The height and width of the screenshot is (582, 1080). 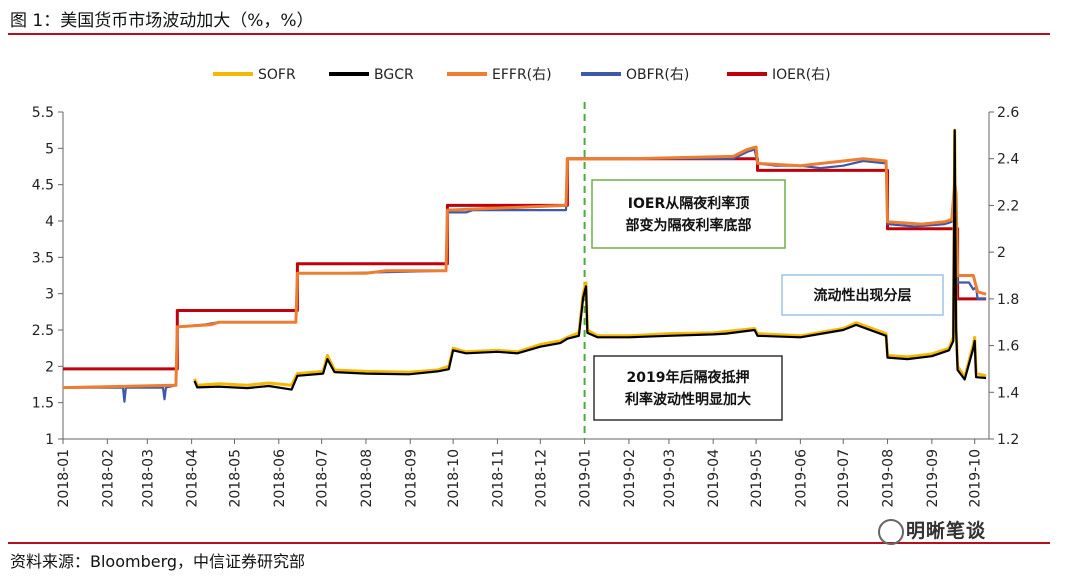 I want to click on x-tick-label: 2018-09, so click(x=411, y=478).